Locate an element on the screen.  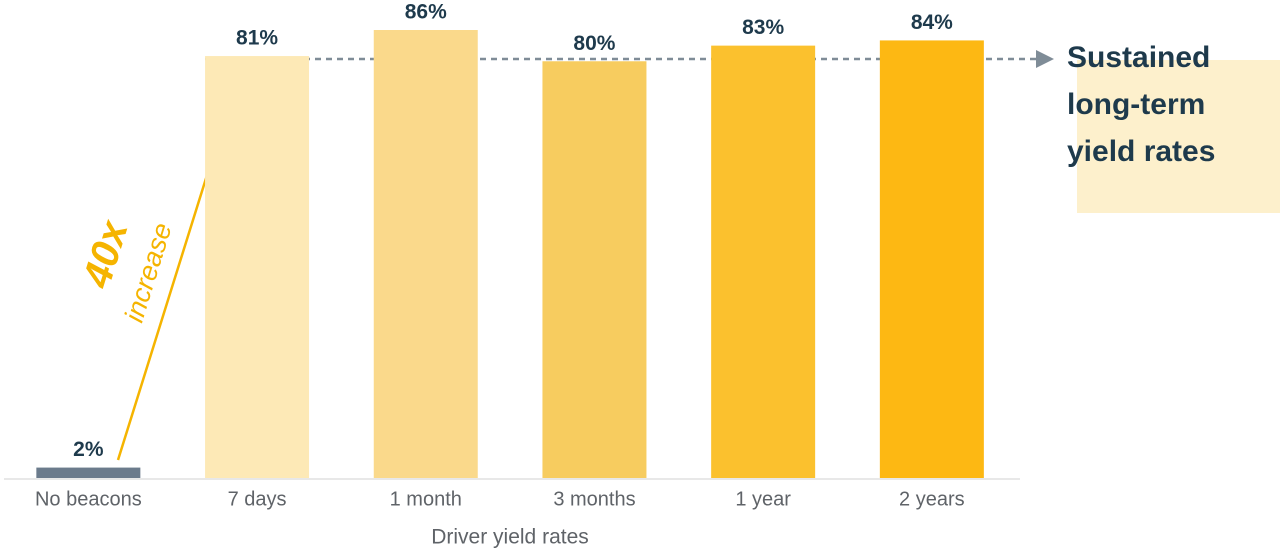
x-axis-label: Driver yield rates is located at coordinates (510, 537).